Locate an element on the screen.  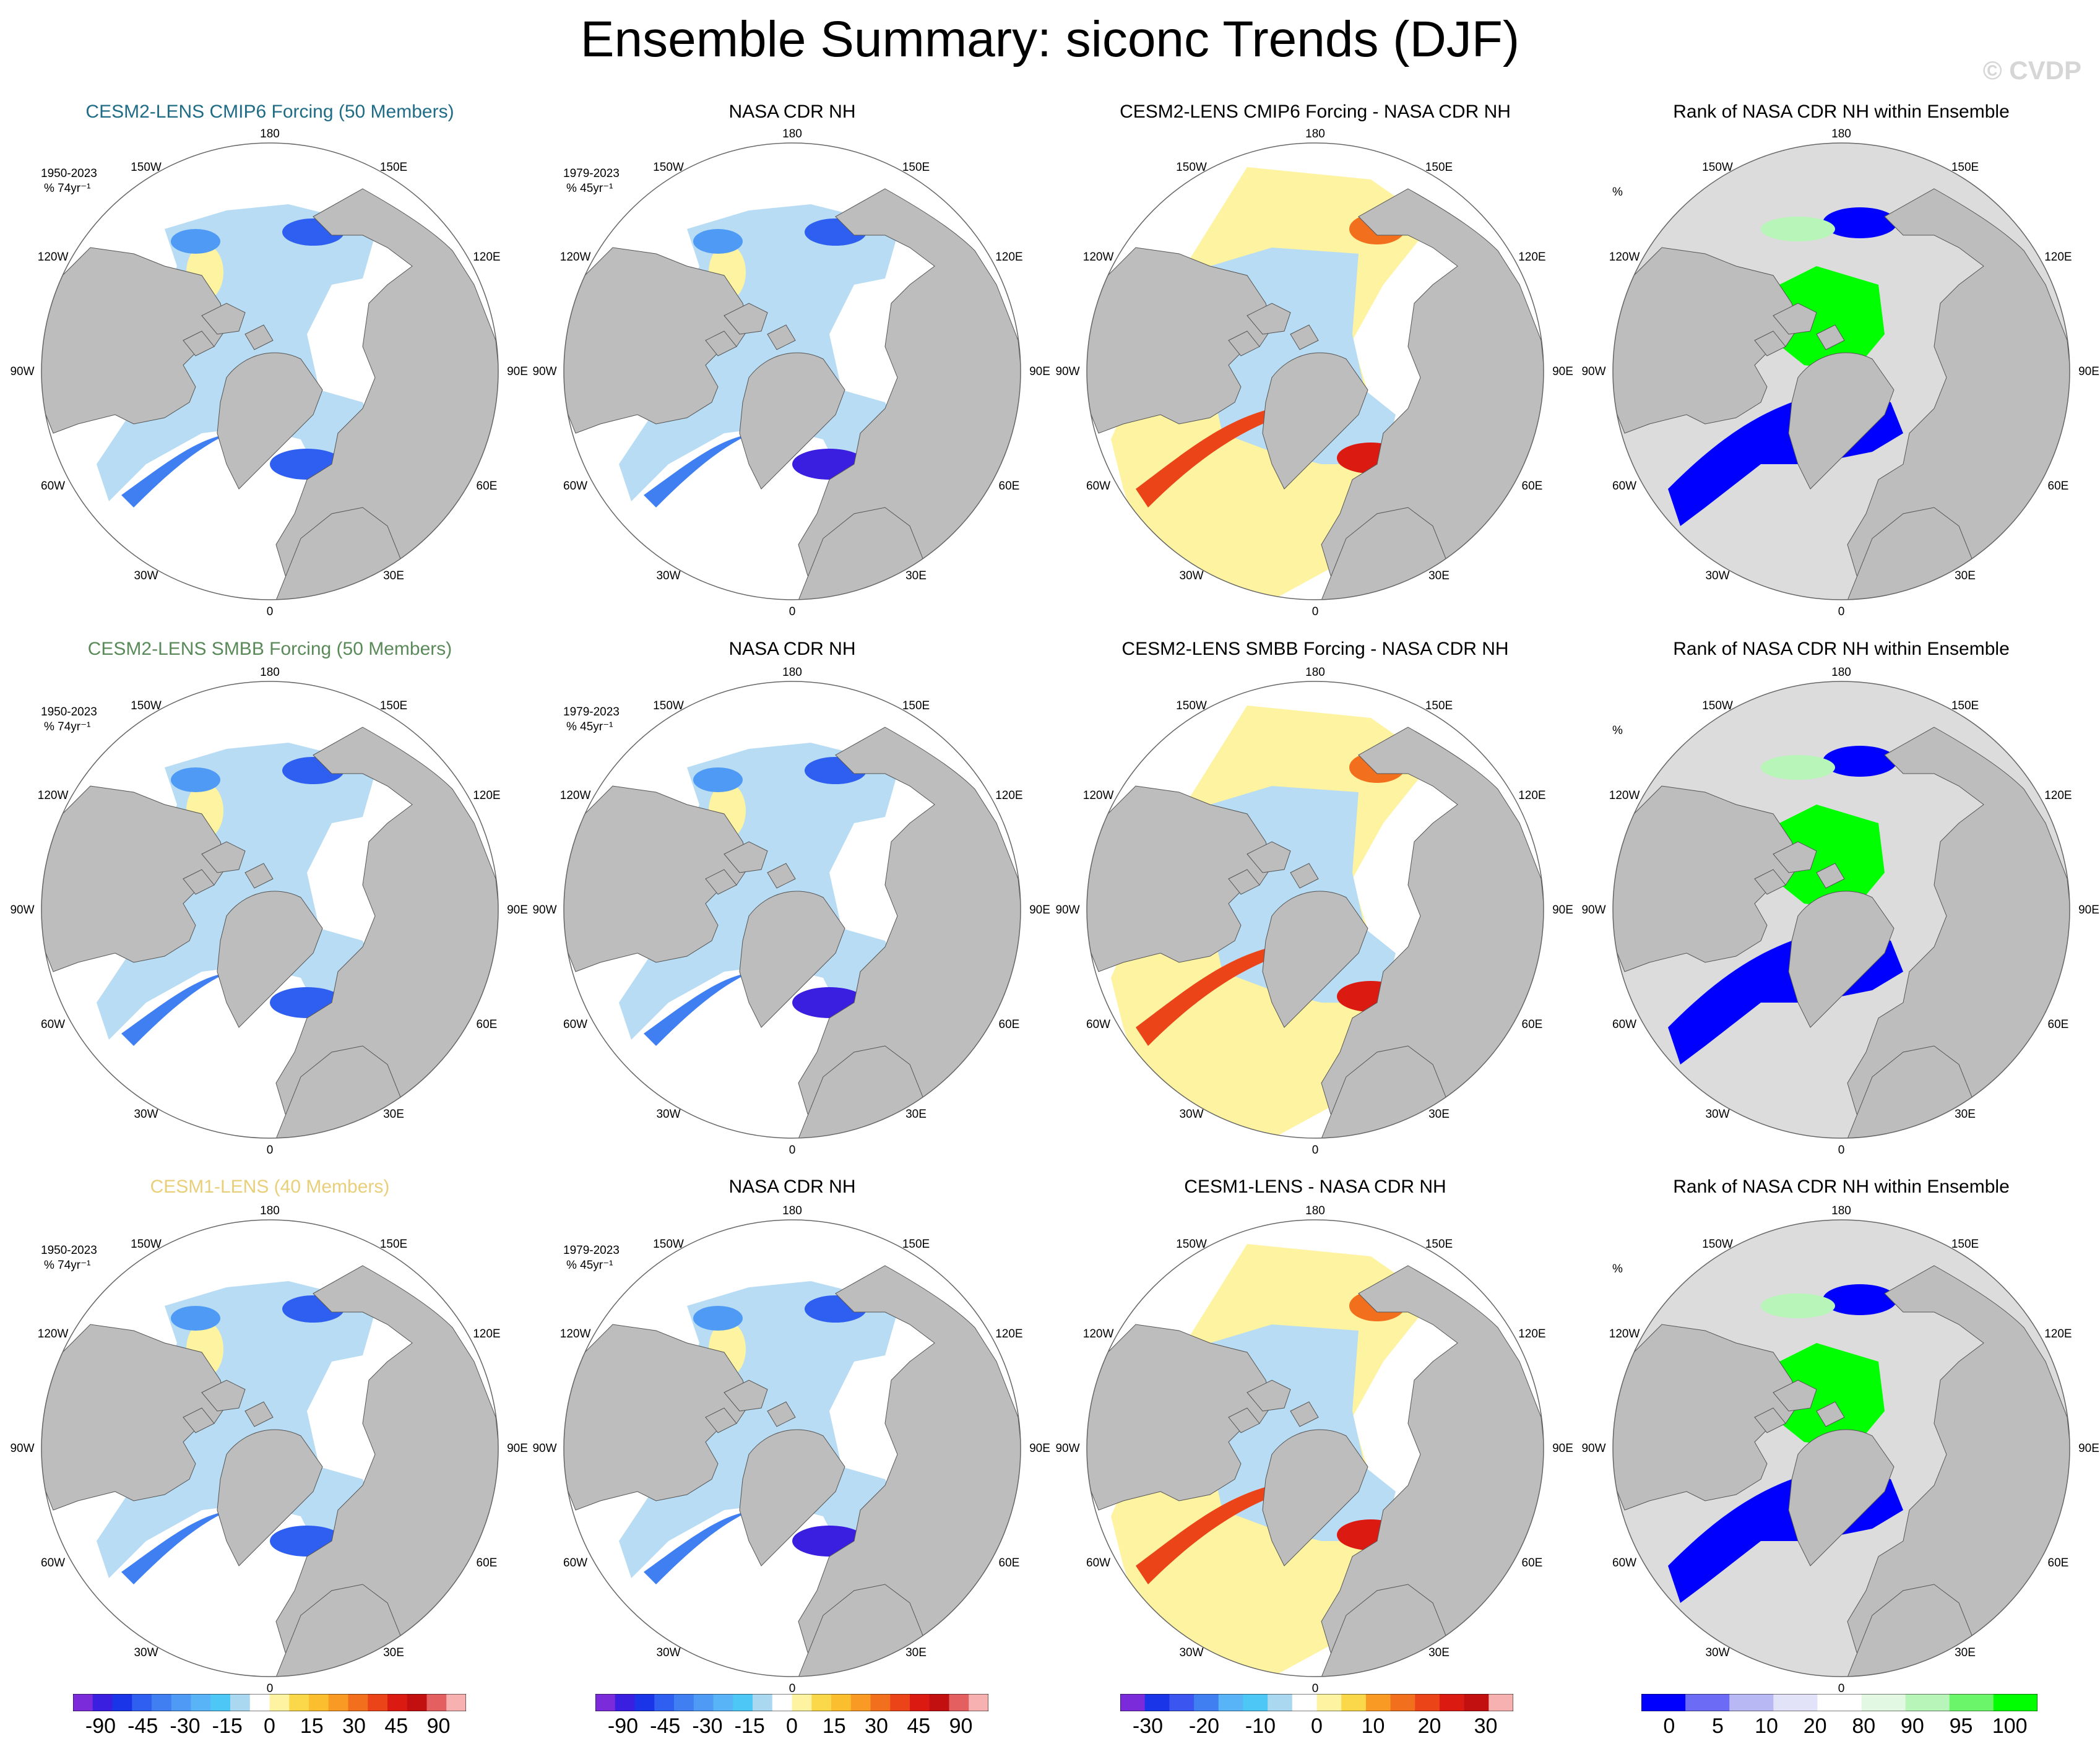
colorbar-tick-label: 0 is located at coordinates (1317, 1726).